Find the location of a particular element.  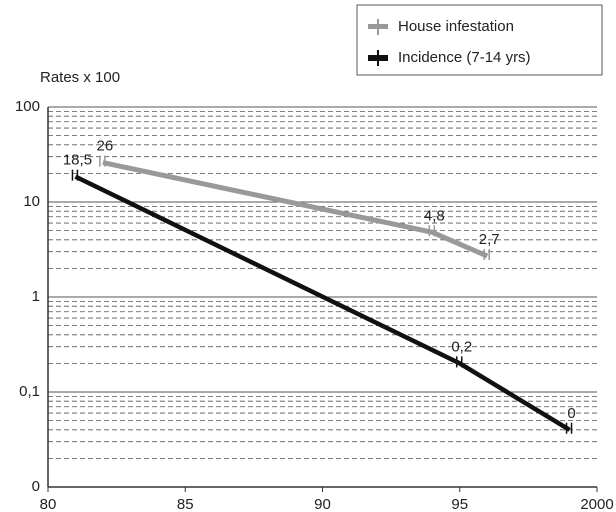

x-tick-label: 2000 is located at coordinates (596, 504).